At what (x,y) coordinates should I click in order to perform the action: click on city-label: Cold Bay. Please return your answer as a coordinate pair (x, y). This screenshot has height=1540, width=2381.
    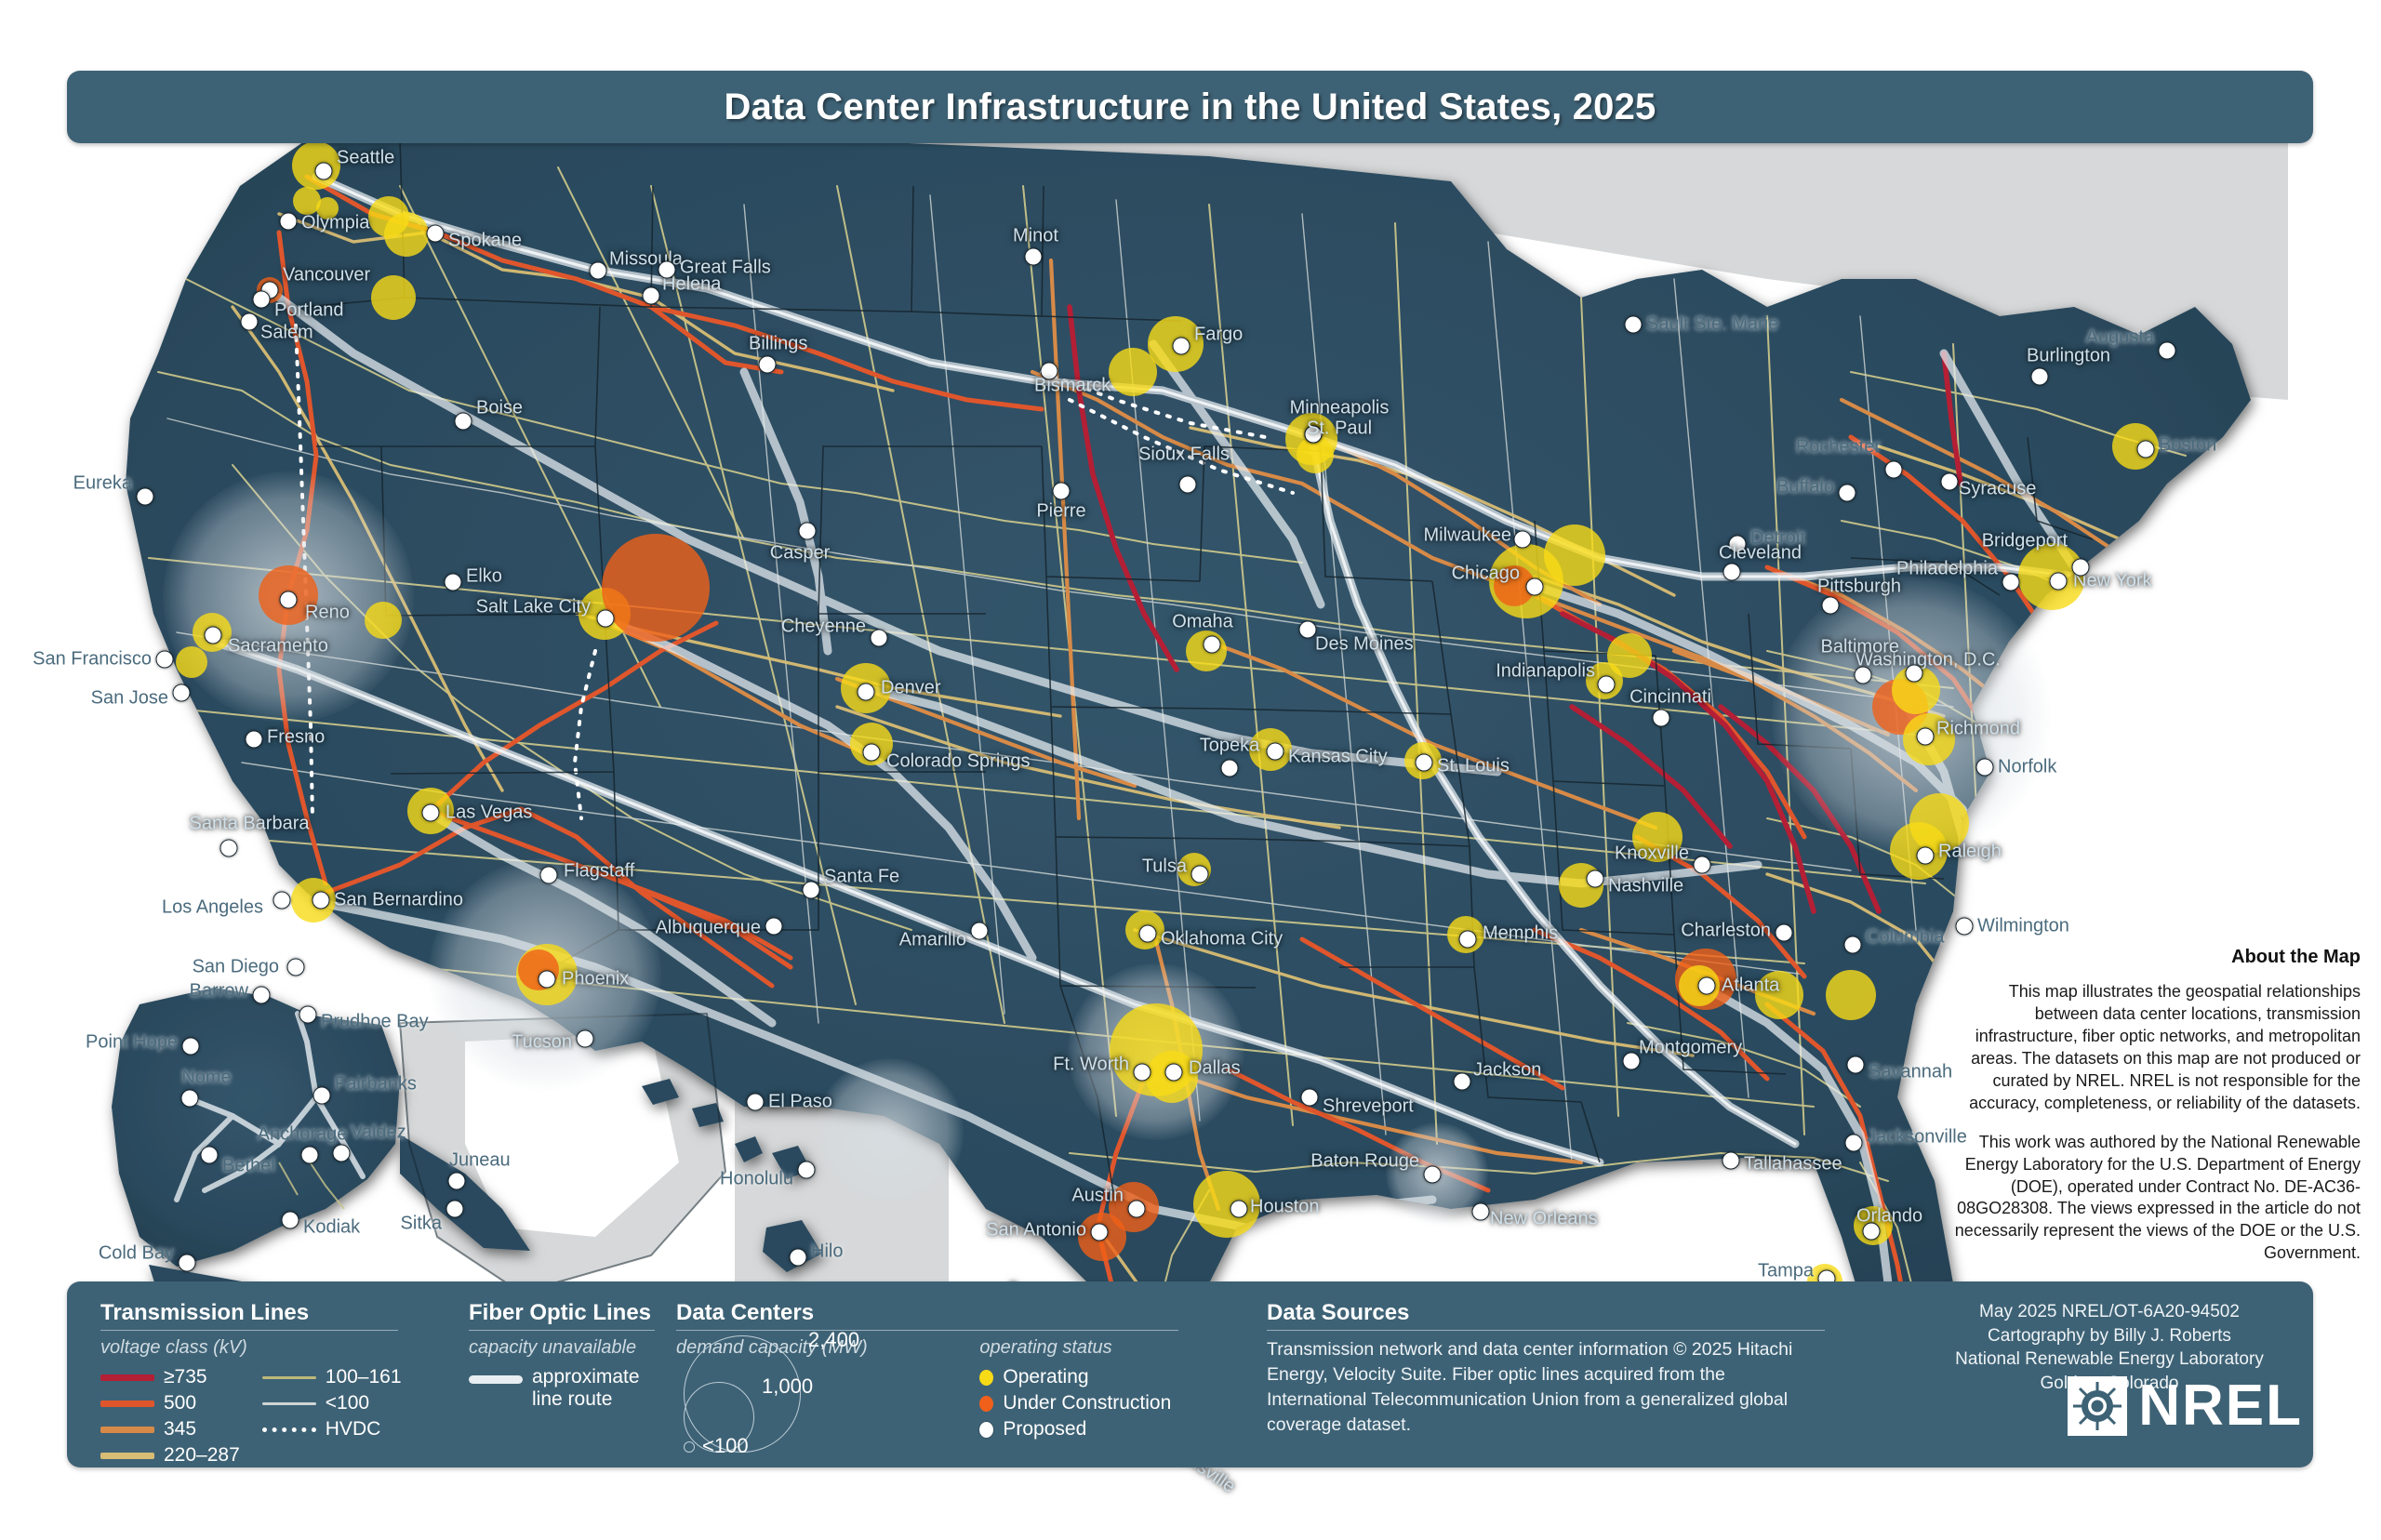
    Looking at the image, I should click on (136, 1253).